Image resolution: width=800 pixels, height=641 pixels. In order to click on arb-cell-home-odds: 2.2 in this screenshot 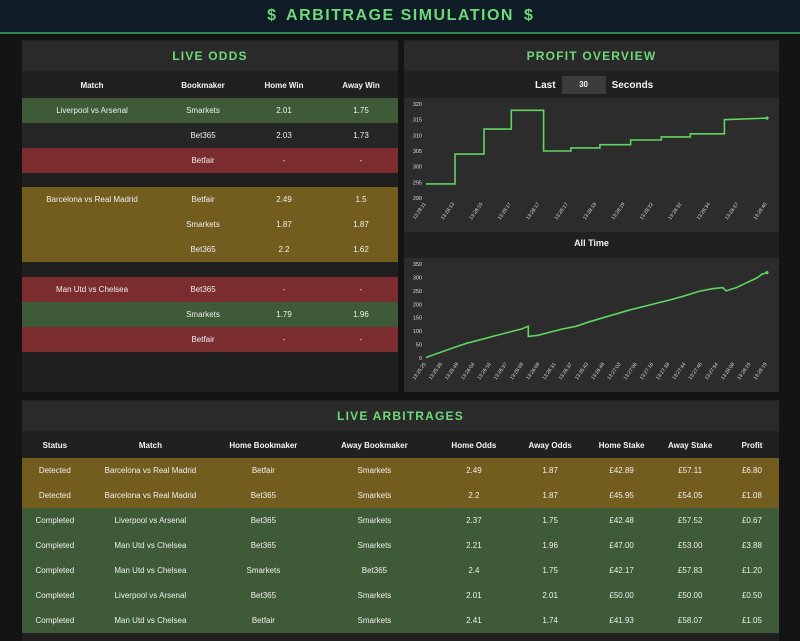, I will do `click(474, 495)`.